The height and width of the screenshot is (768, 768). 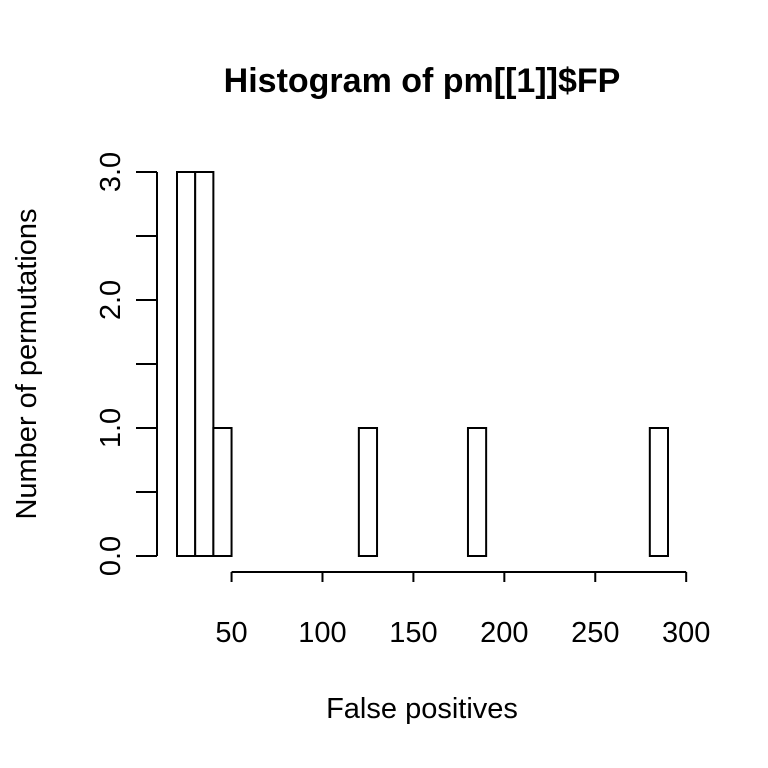 What do you see at coordinates (111, 300) in the screenshot?
I see `y-tick-label-2: 2.0` at bounding box center [111, 300].